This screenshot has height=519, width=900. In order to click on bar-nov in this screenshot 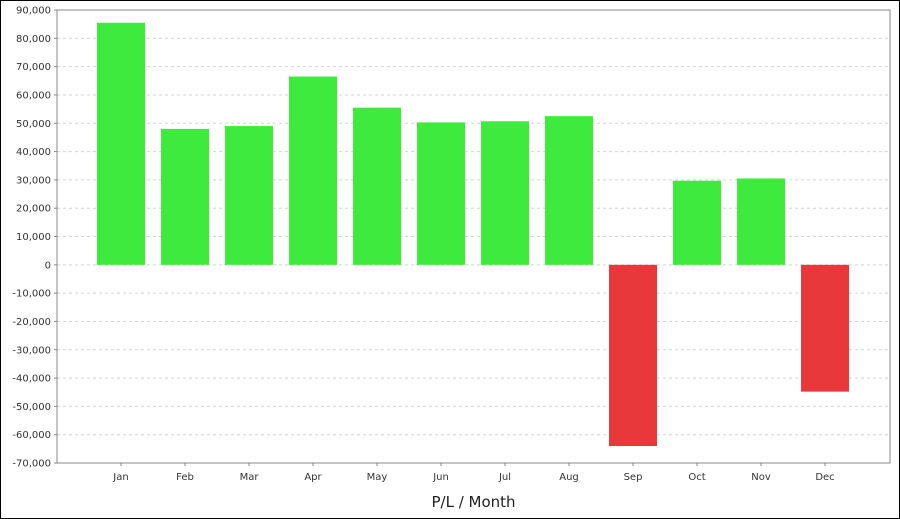, I will do `click(761, 221)`.